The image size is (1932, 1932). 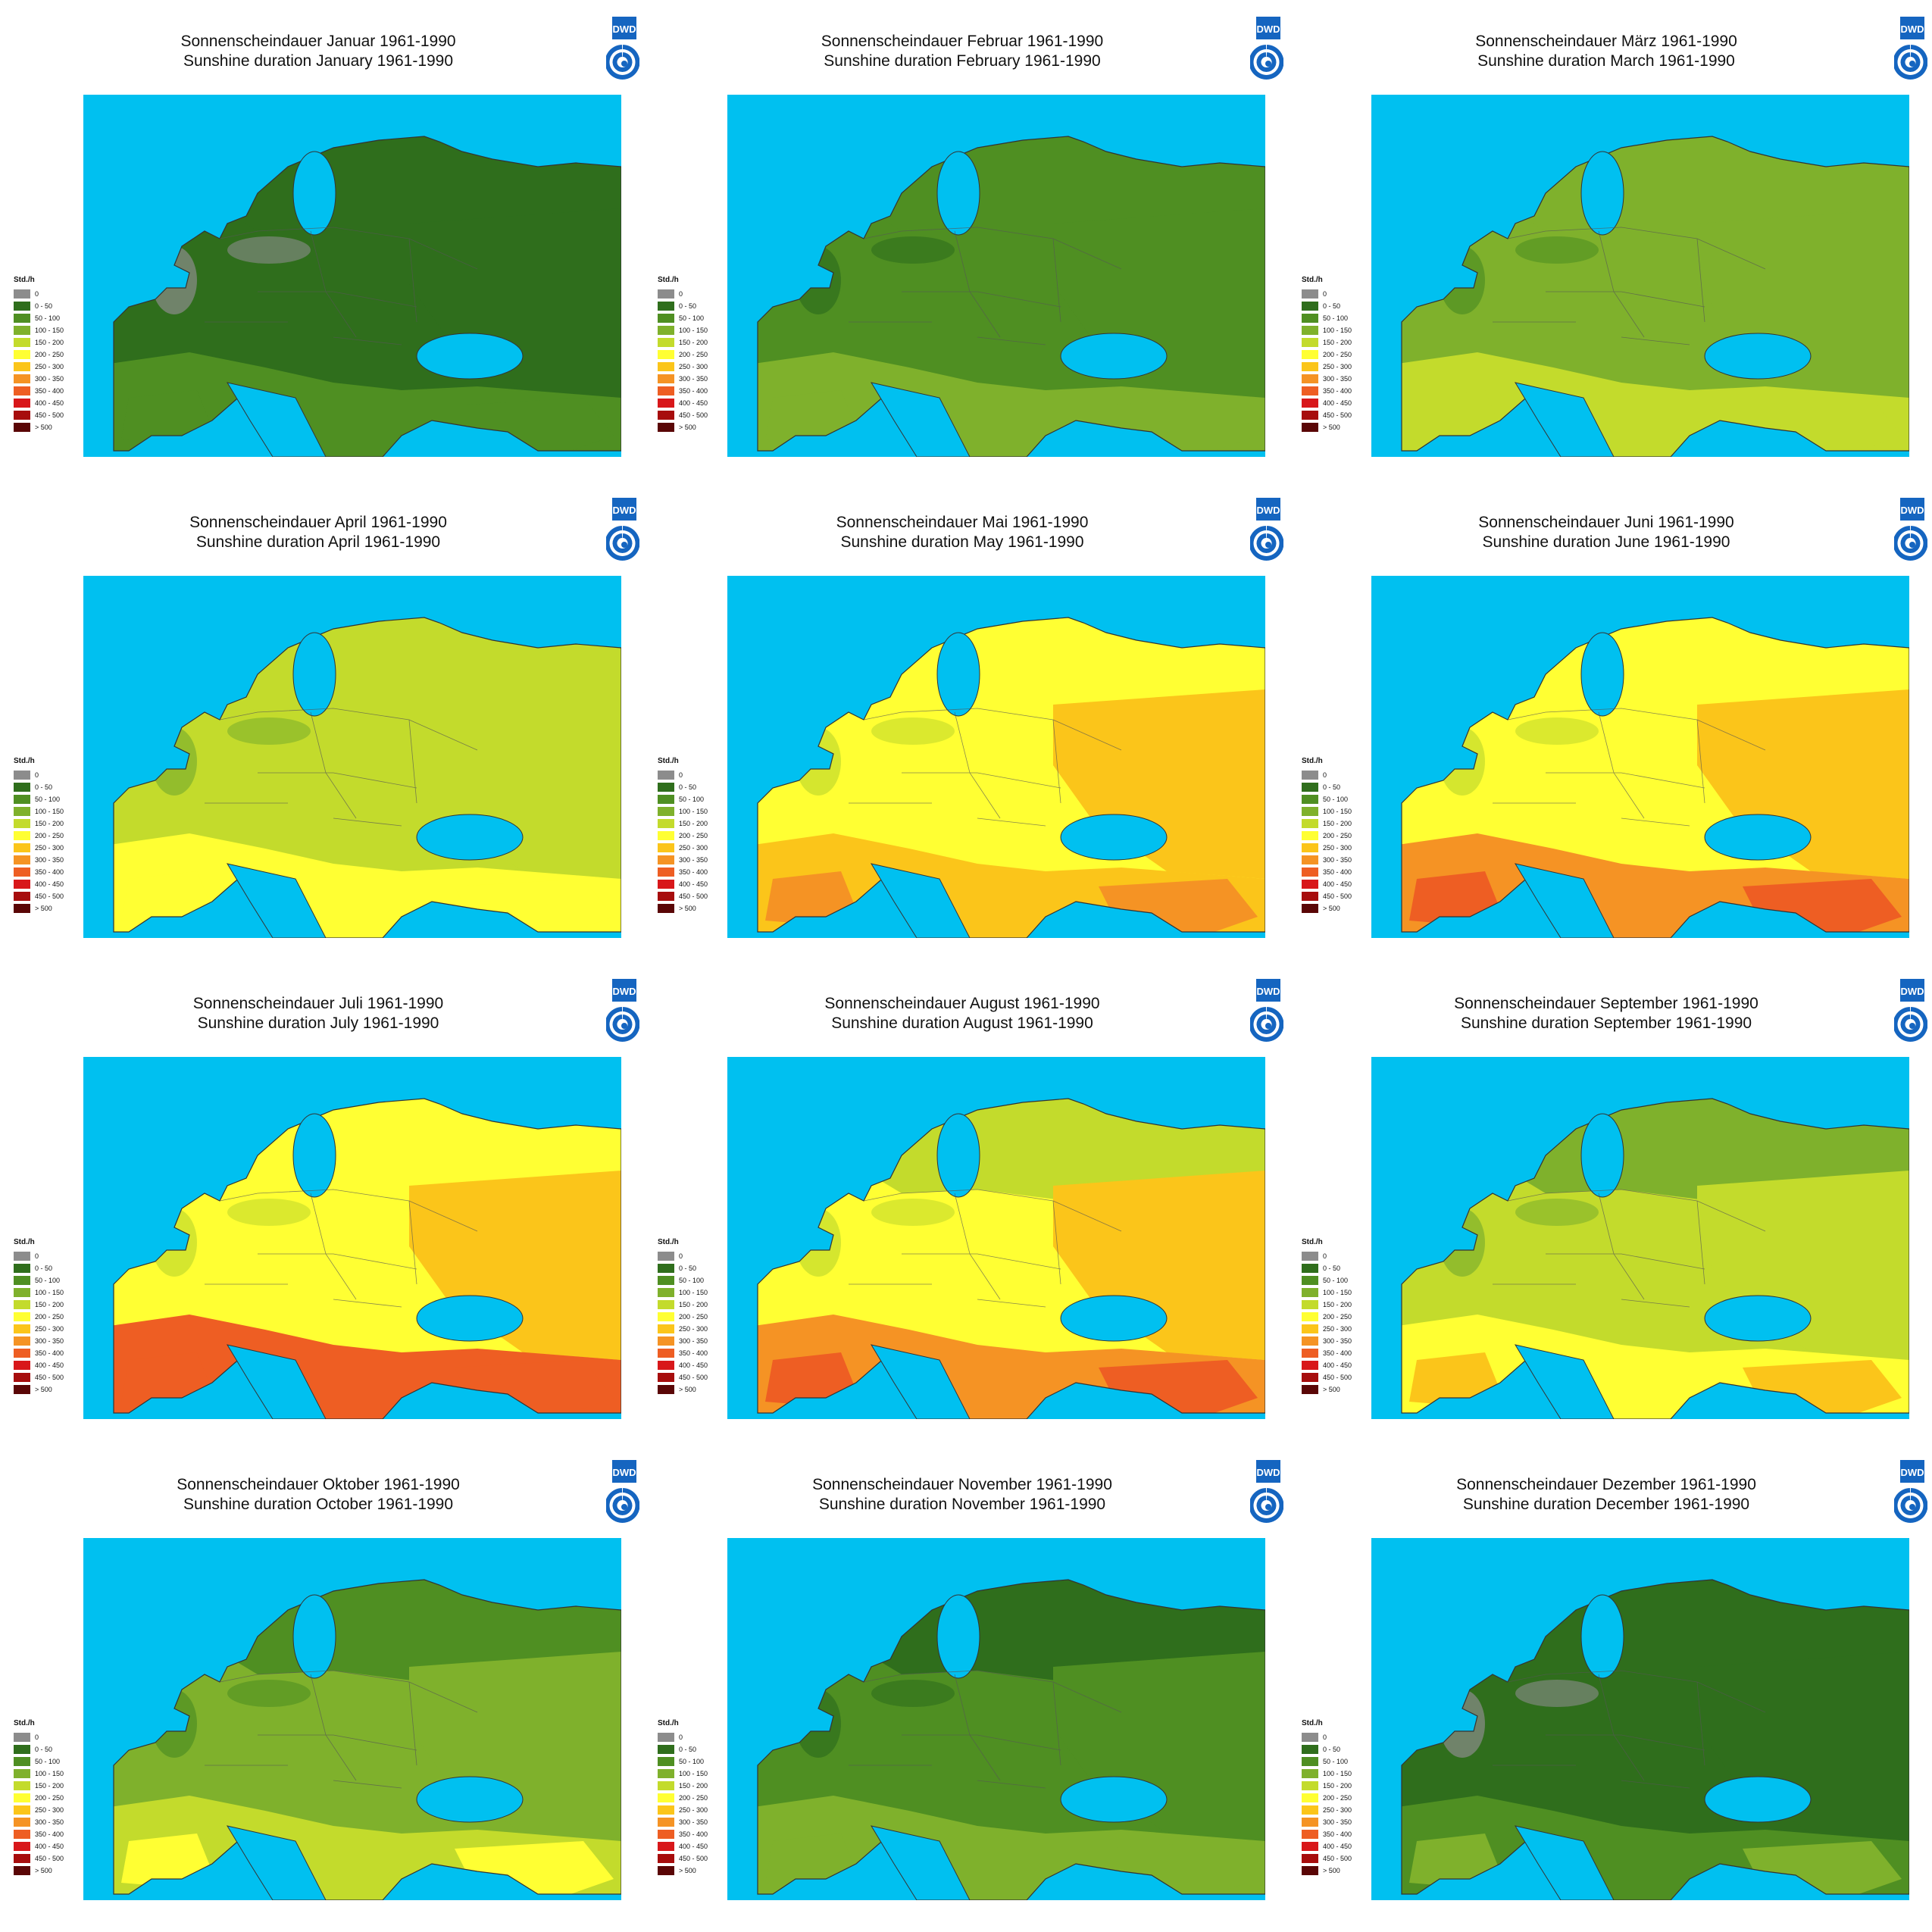 What do you see at coordinates (318, 1004) in the screenshot?
I see `map-title-de: Sonnenscheindauer Juli 1961-1990` at bounding box center [318, 1004].